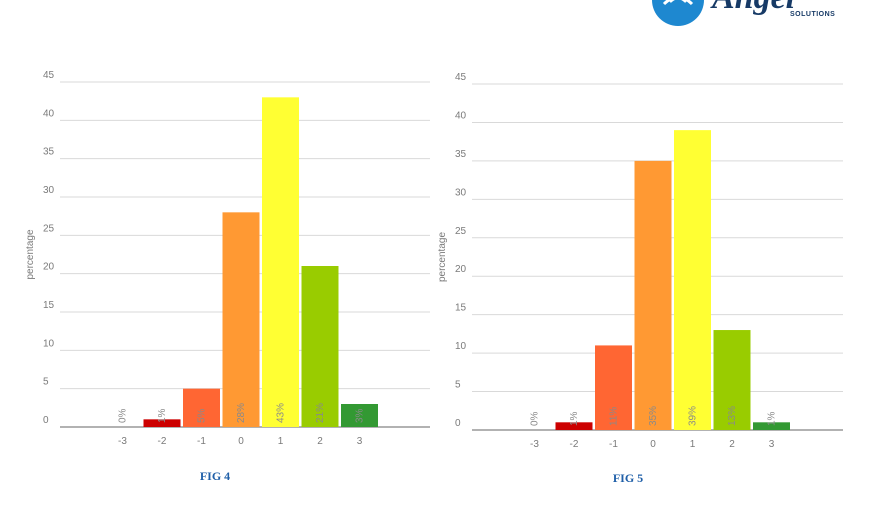  I want to click on data-label: 11%, so click(614, 416).